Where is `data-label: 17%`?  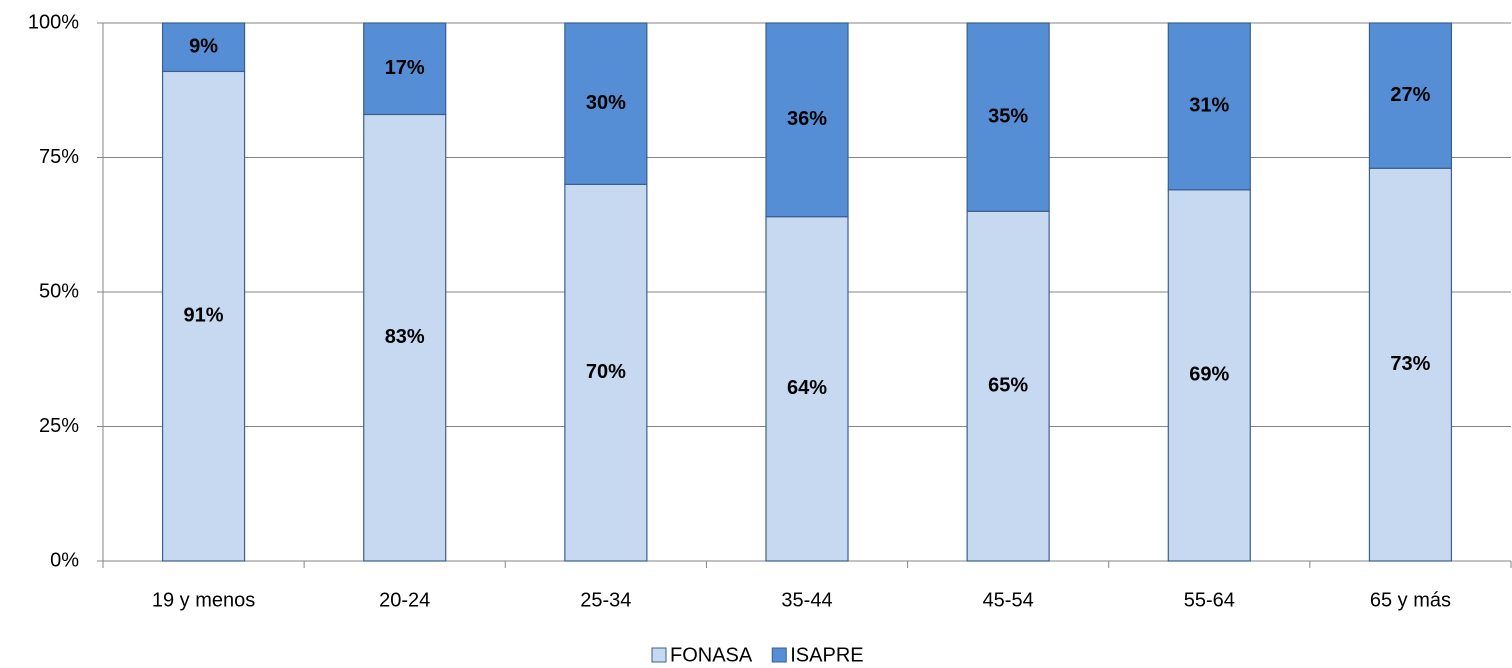 data-label: 17% is located at coordinates (405, 68).